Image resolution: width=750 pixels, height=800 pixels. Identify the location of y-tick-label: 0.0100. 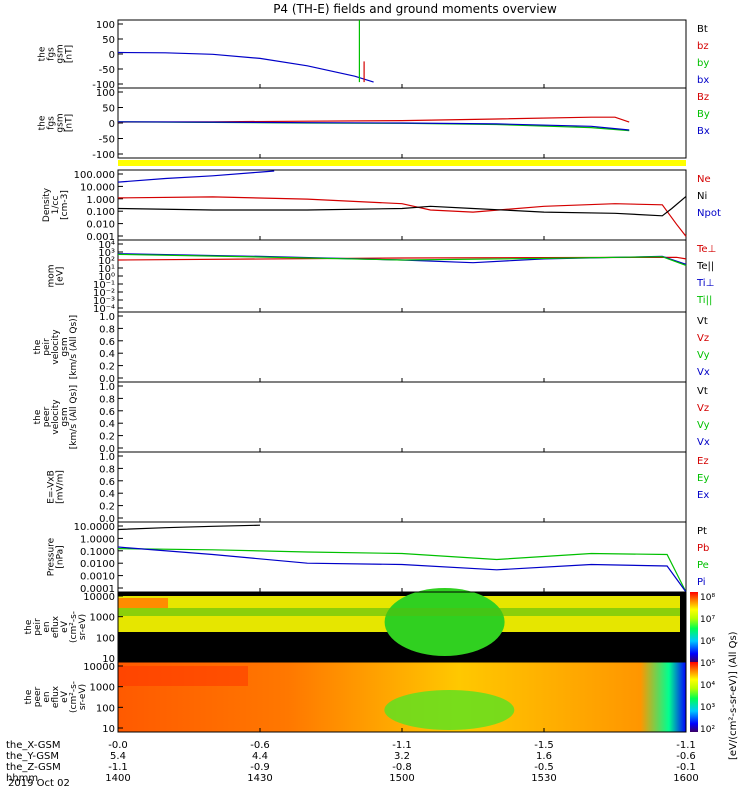
(97, 564).